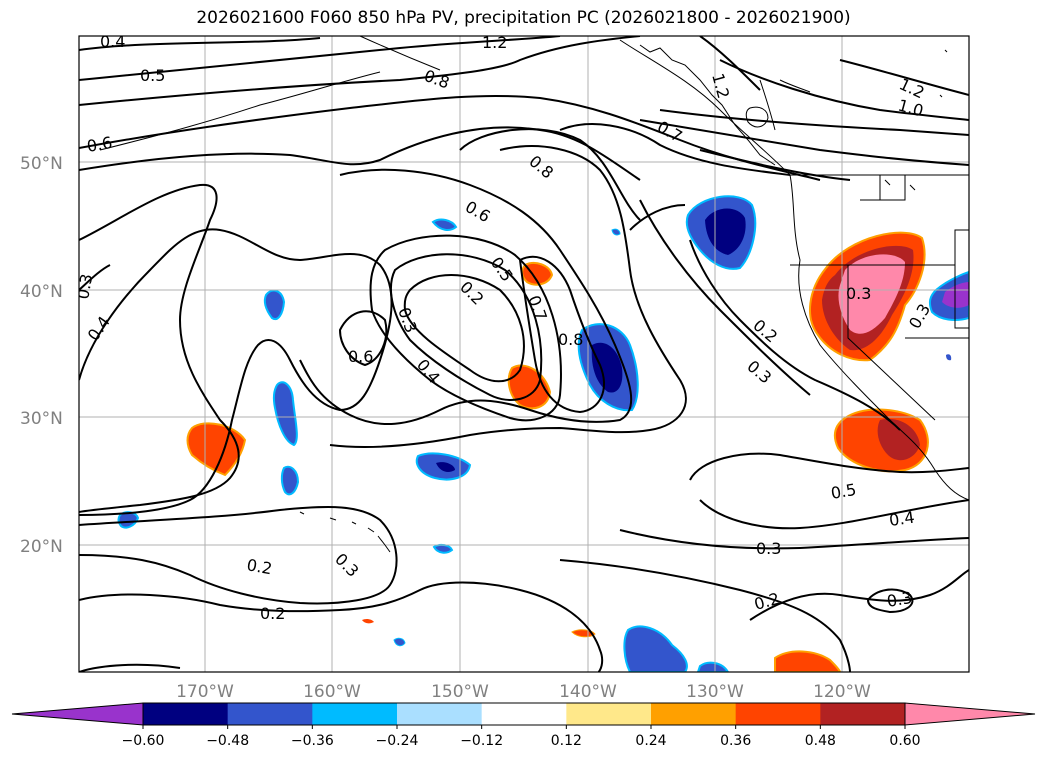 The height and width of the screenshot is (765, 1047). I want to click on lon-label: 160°W, so click(332, 692).